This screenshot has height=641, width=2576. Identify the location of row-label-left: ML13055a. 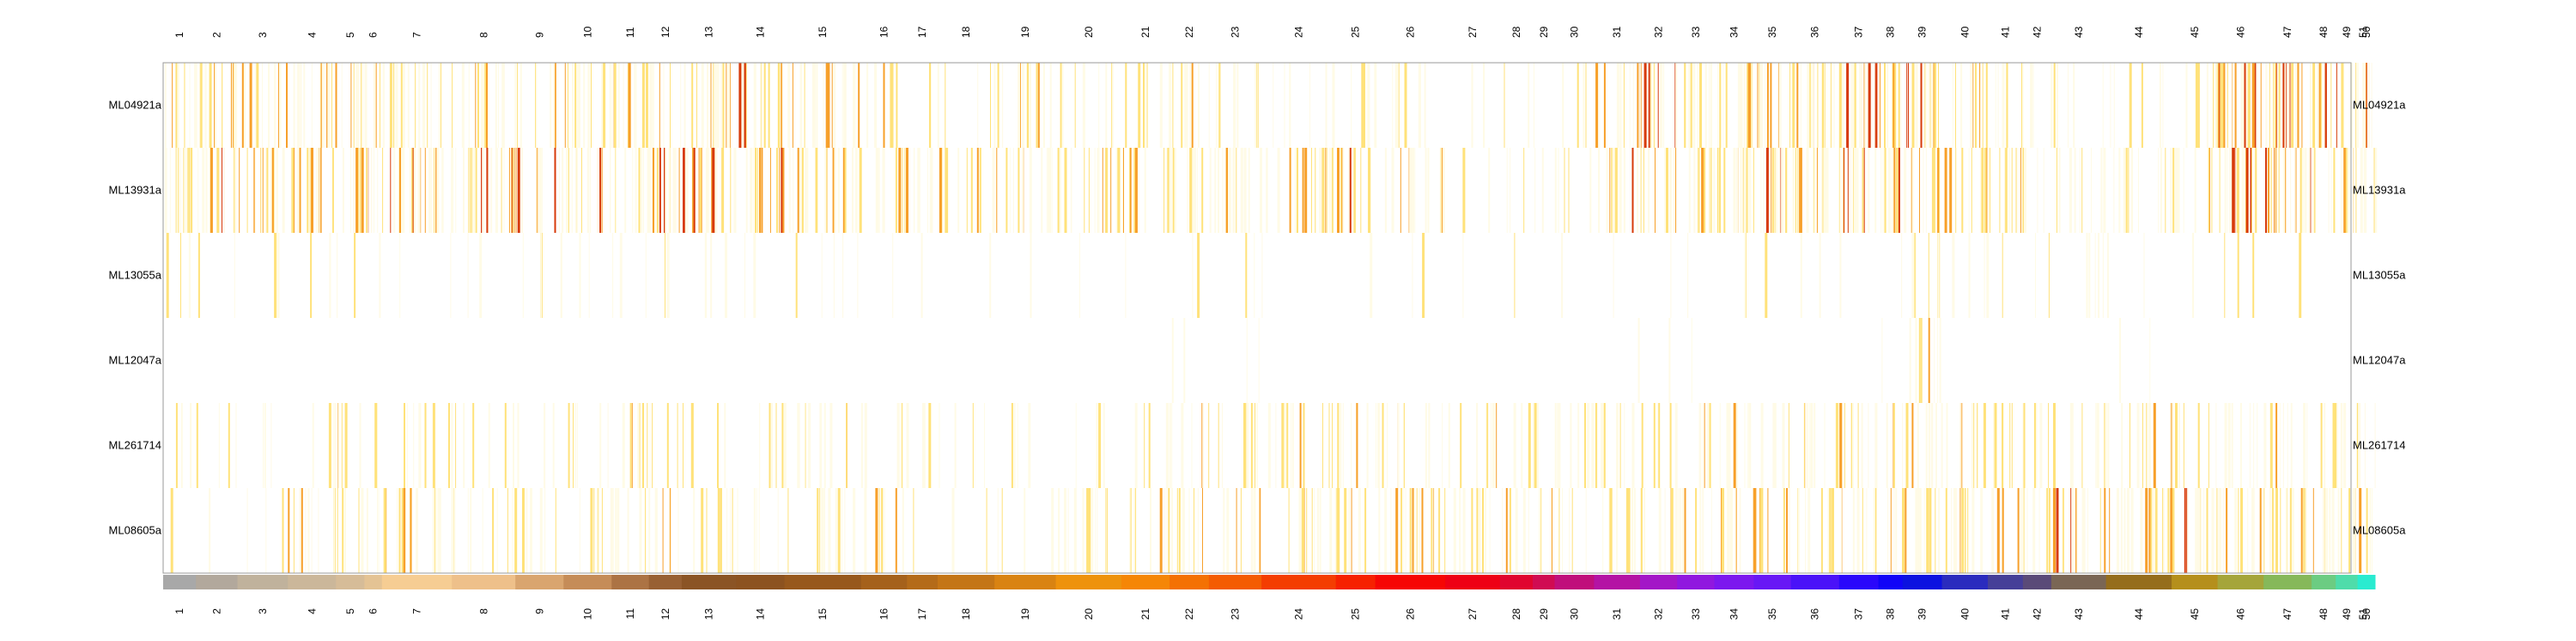
(135, 275).